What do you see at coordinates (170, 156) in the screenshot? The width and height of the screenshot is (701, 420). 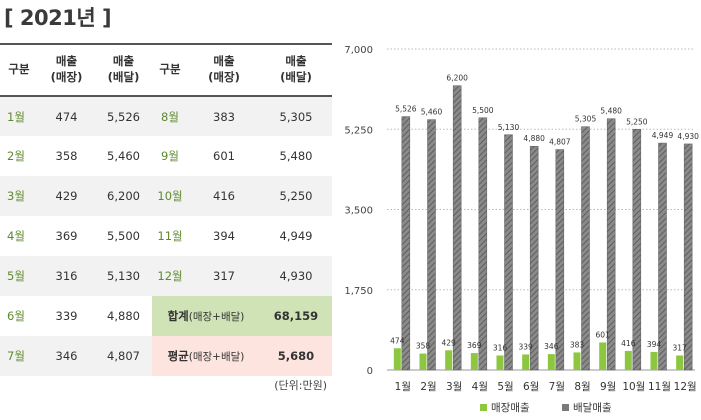 I see `month-cell: 9월` at bounding box center [170, 156].